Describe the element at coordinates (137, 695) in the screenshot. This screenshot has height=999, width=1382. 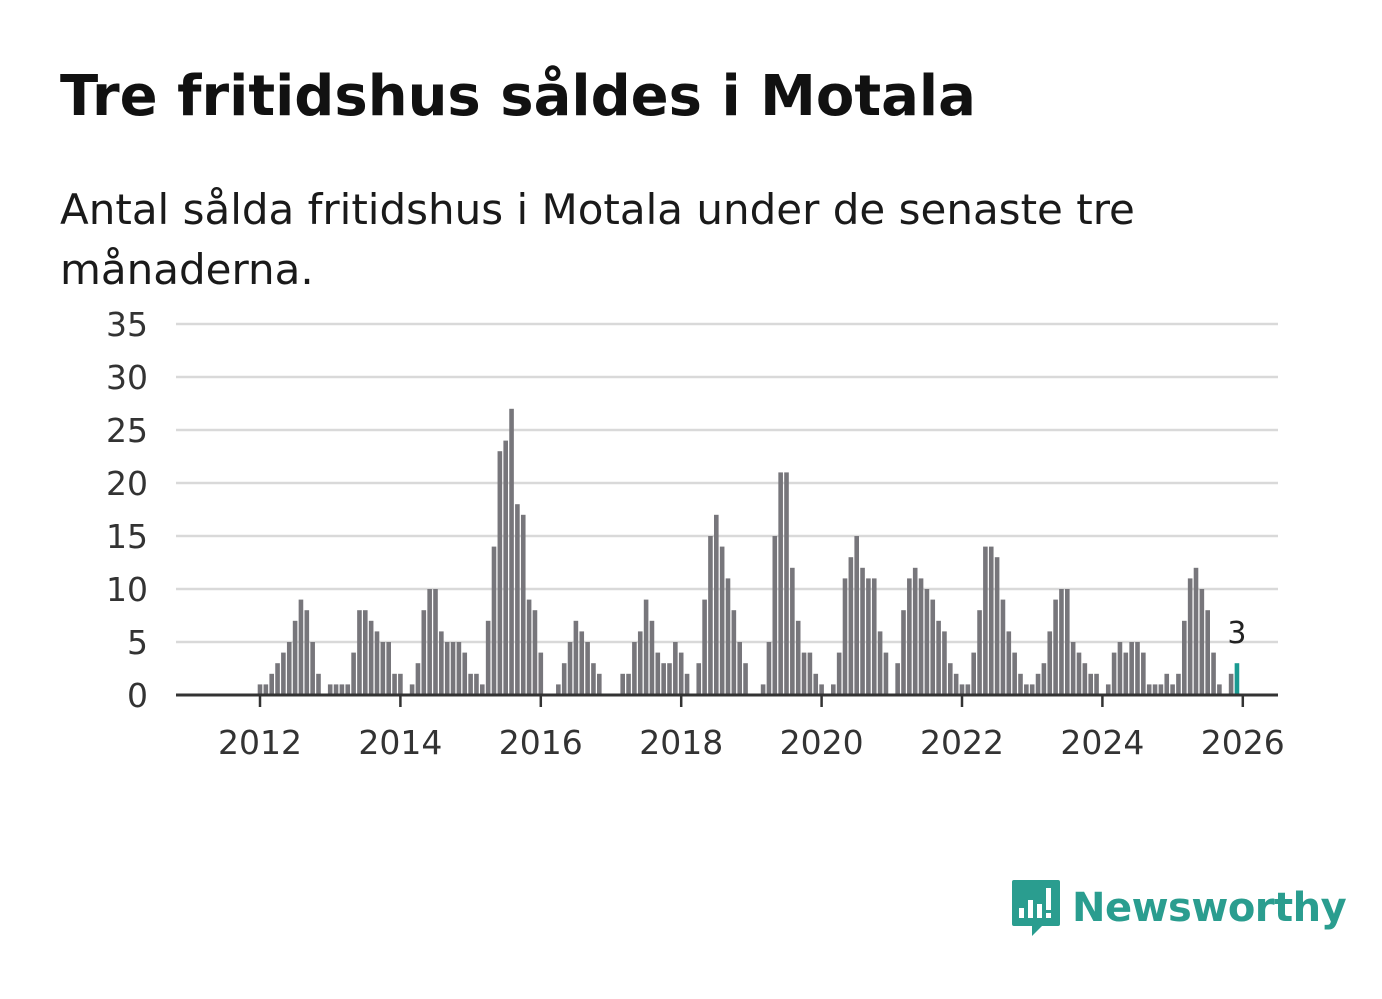
I see `y-tick-label: 0` at that location.